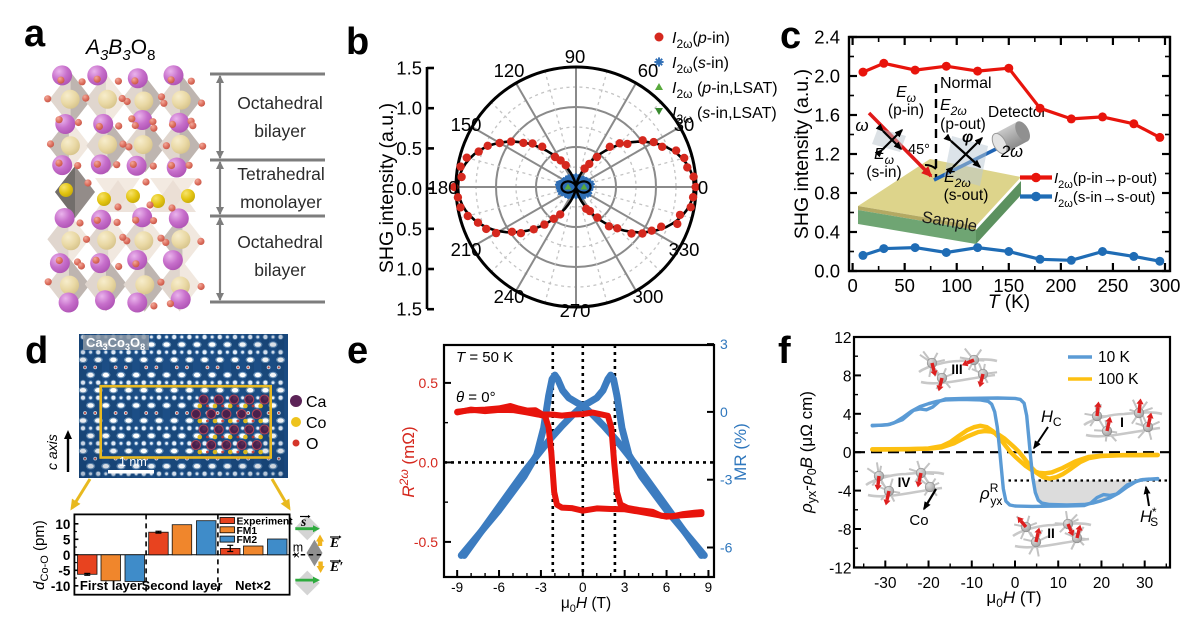 This screenshot has width=1188, height=625. I want to click on svg-text: -9, so click(457, 587).